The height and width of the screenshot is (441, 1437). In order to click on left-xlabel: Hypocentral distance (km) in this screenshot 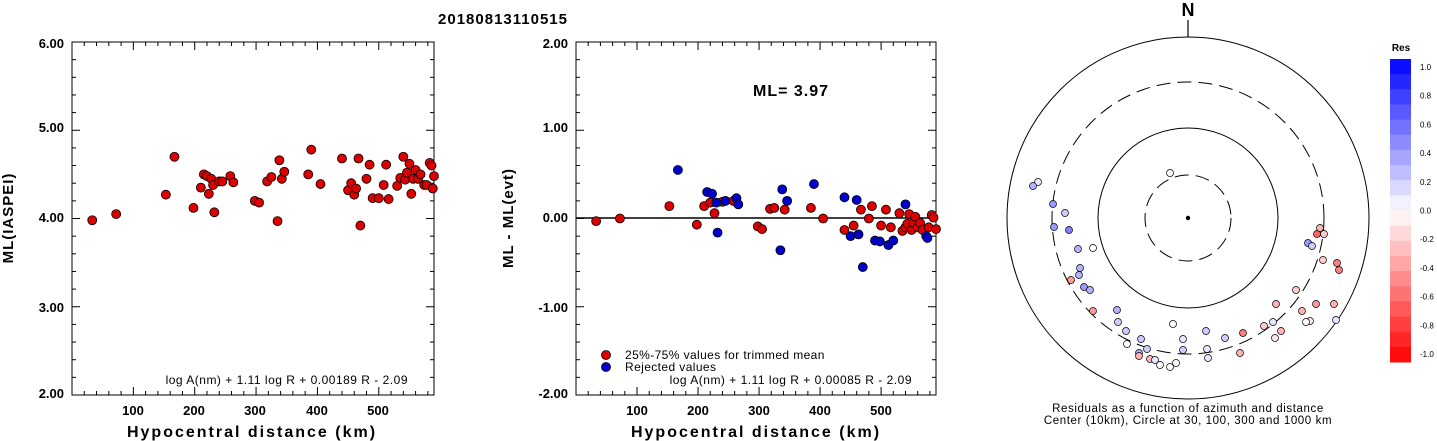, I will do `click(252, 432)`.